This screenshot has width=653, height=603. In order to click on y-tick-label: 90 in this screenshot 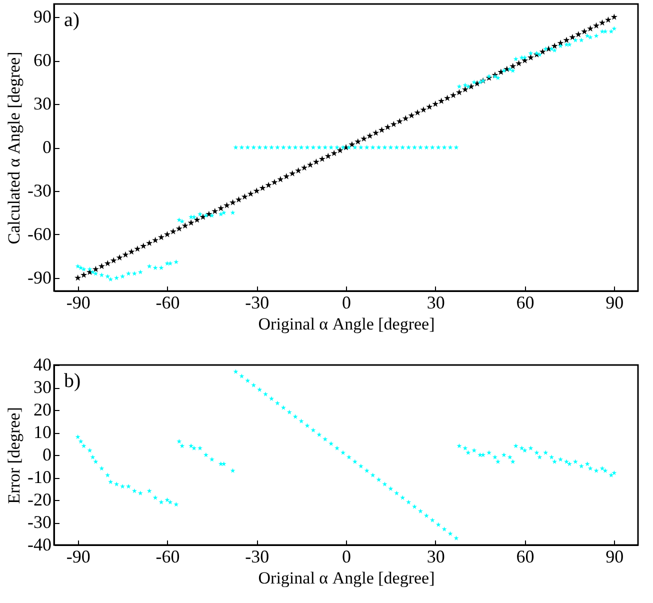, I will do `click(43, 16)`.